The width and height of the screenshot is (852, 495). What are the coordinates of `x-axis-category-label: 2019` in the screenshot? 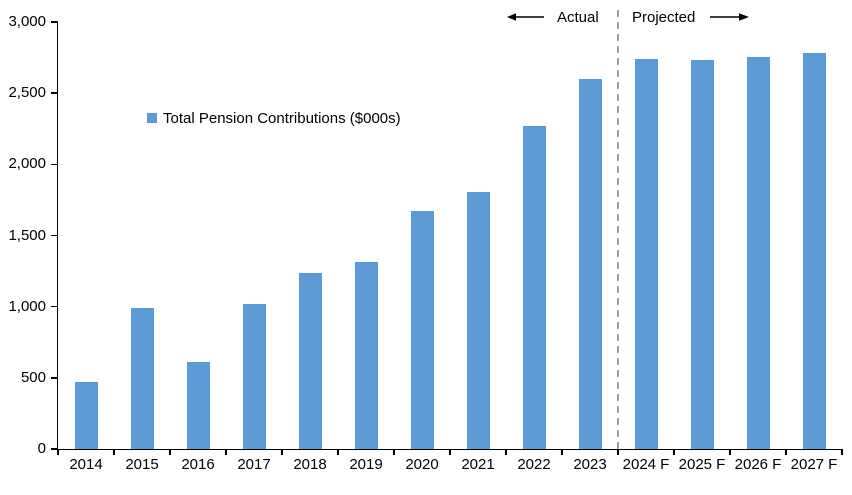 It's located at (366, 464).